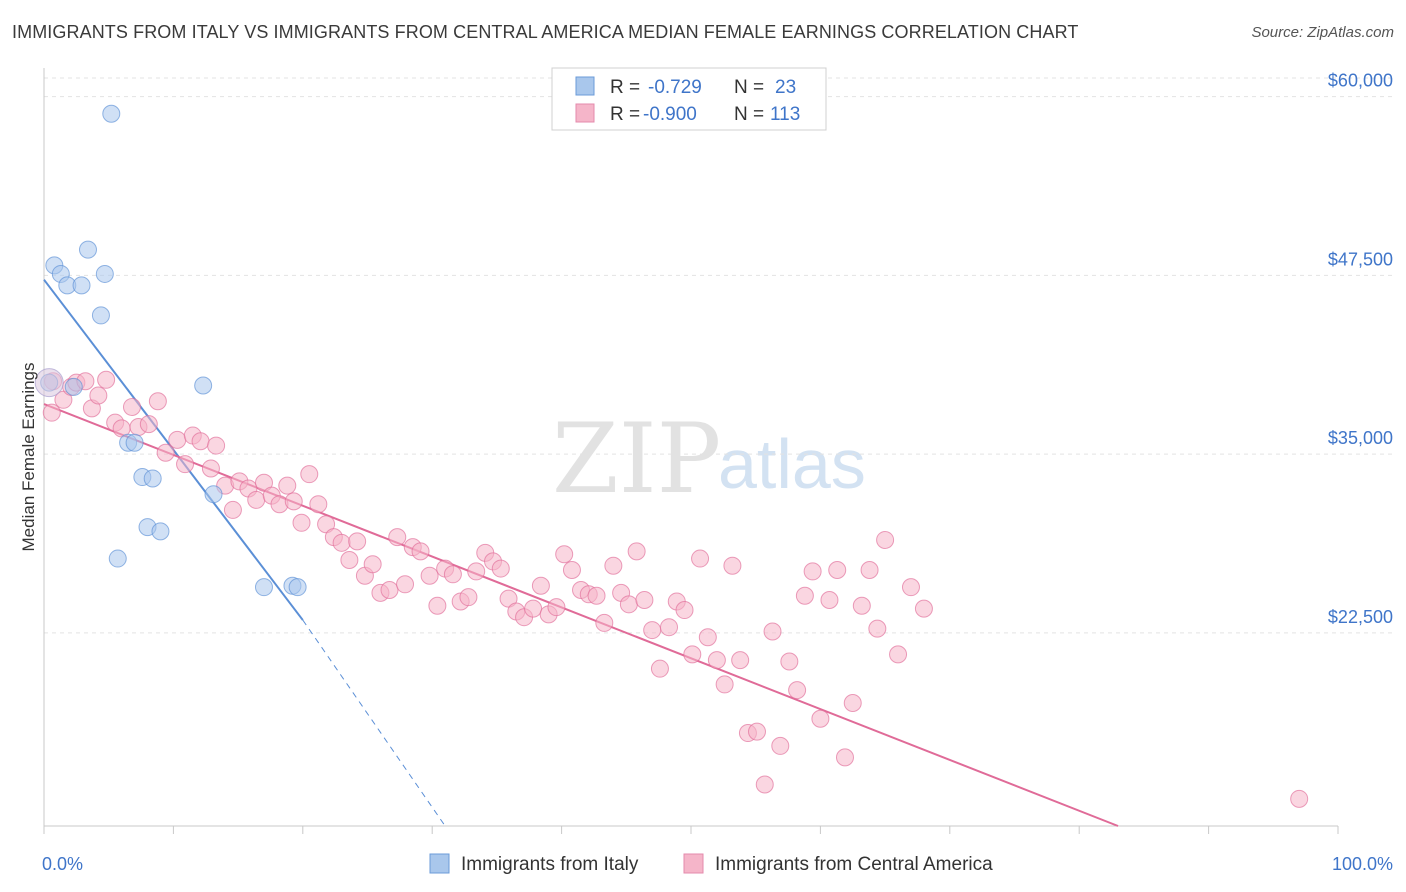 The height and width of the screenshot is (892, 1406). What do you see at coordinates (625, 87) in the screenshot?
I see `legend-r-label-italy: R =` at bounding box center [625, 87].